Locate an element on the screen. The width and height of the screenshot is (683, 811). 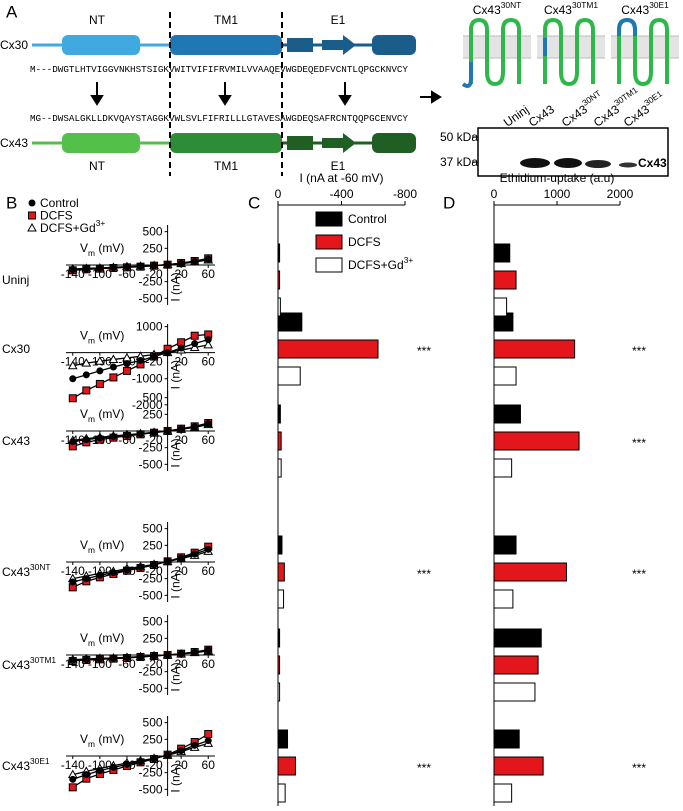
topology-label-part: 30E1 is located at coordinates (659, 5).